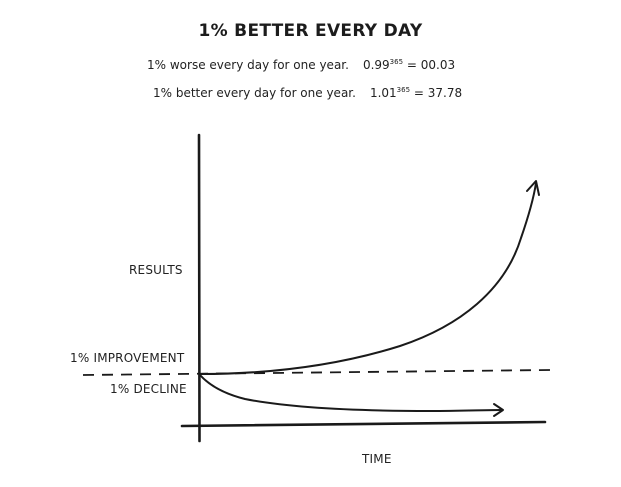  What do you see at coordinates (127, 358) in the screenshot?
I see `improvement-label: 1% IMPROVEMENT` at bounding box center [127, 358].